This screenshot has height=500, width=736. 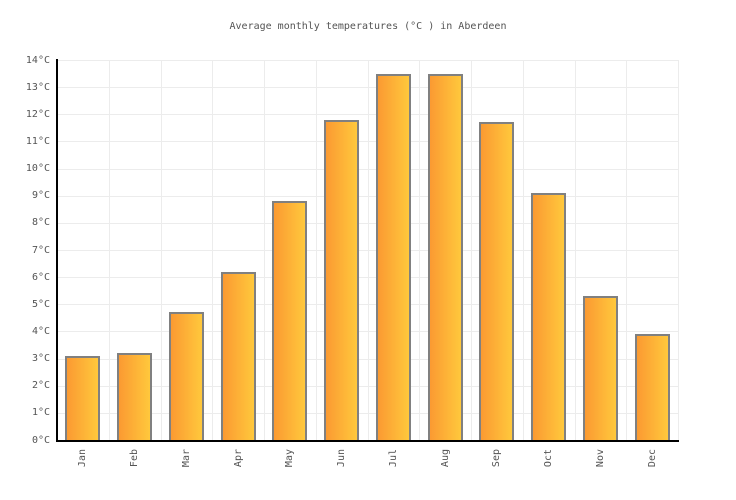 What do you see at coordinates (37, 169) in the screenshot?
I see `y-tick-label: 10°C` at bounding box center [37, 169].